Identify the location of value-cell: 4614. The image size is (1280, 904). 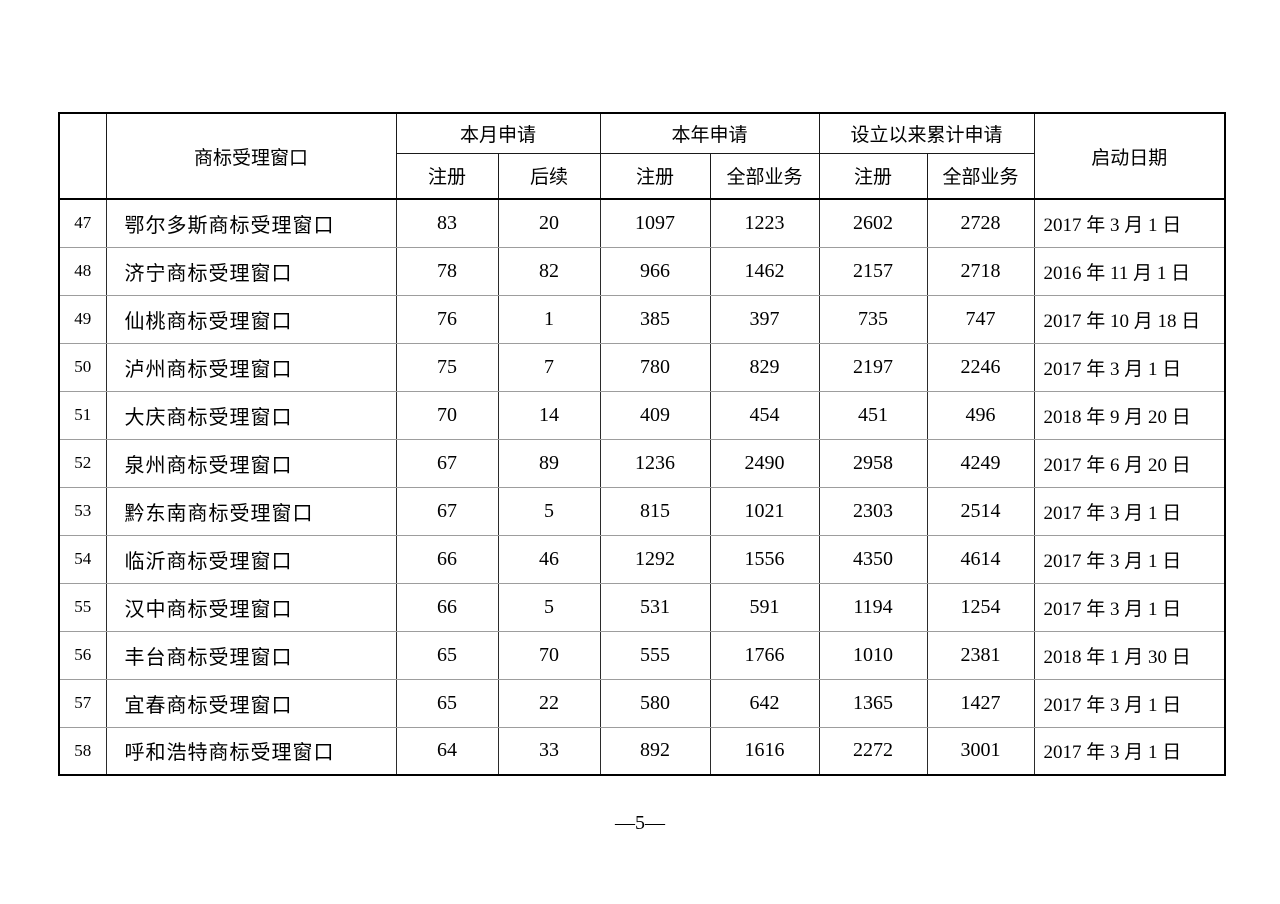
(980, 559).